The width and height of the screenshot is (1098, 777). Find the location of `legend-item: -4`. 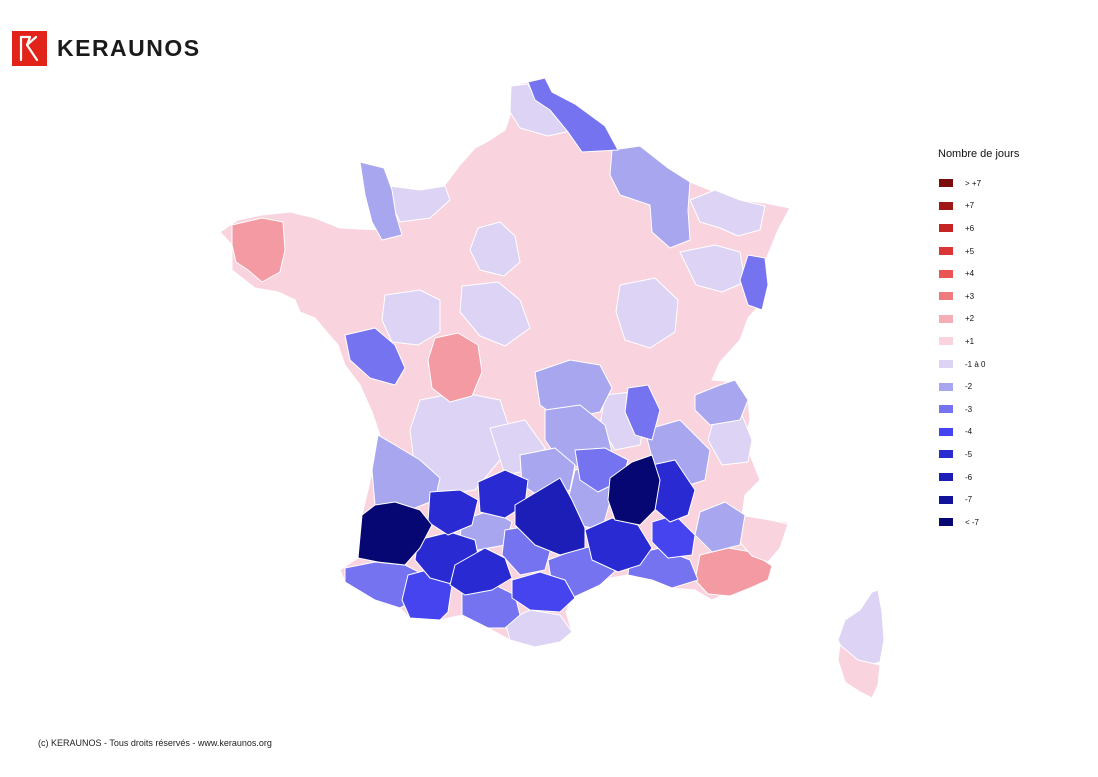

legend-item: -4 is located at coordinates (1008, 432).